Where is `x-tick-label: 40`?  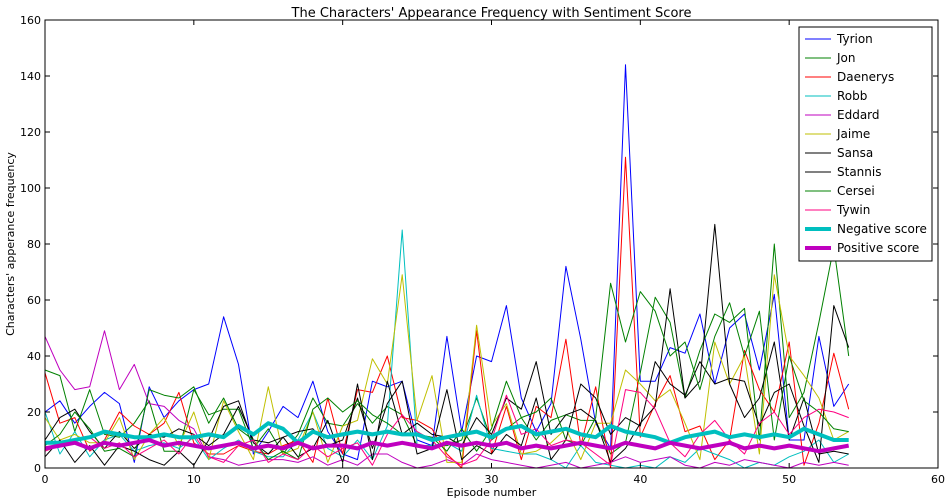 x-tick-label: 40 is located at coordinates (640, 479).